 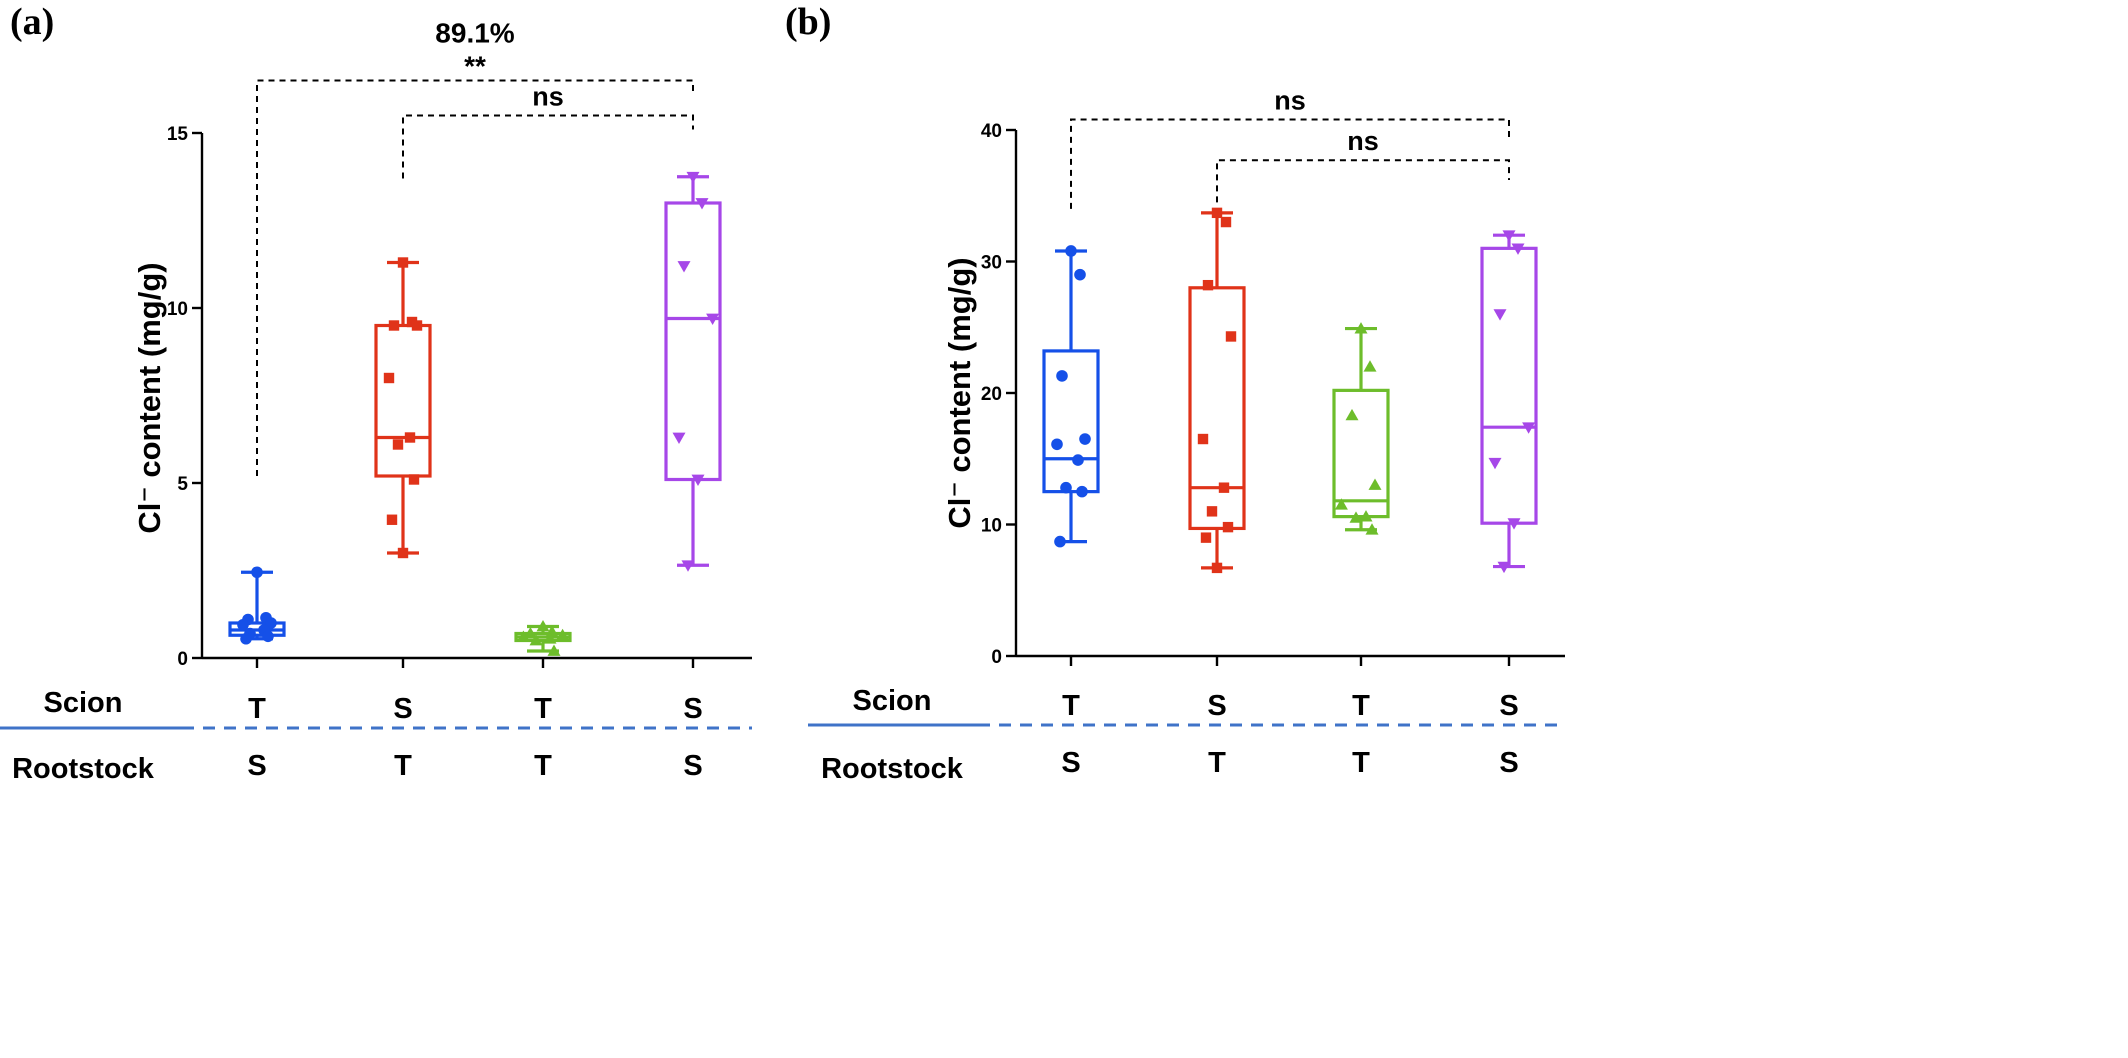 I want to click on y-tick-label: 0, so click(x=996, y=657).